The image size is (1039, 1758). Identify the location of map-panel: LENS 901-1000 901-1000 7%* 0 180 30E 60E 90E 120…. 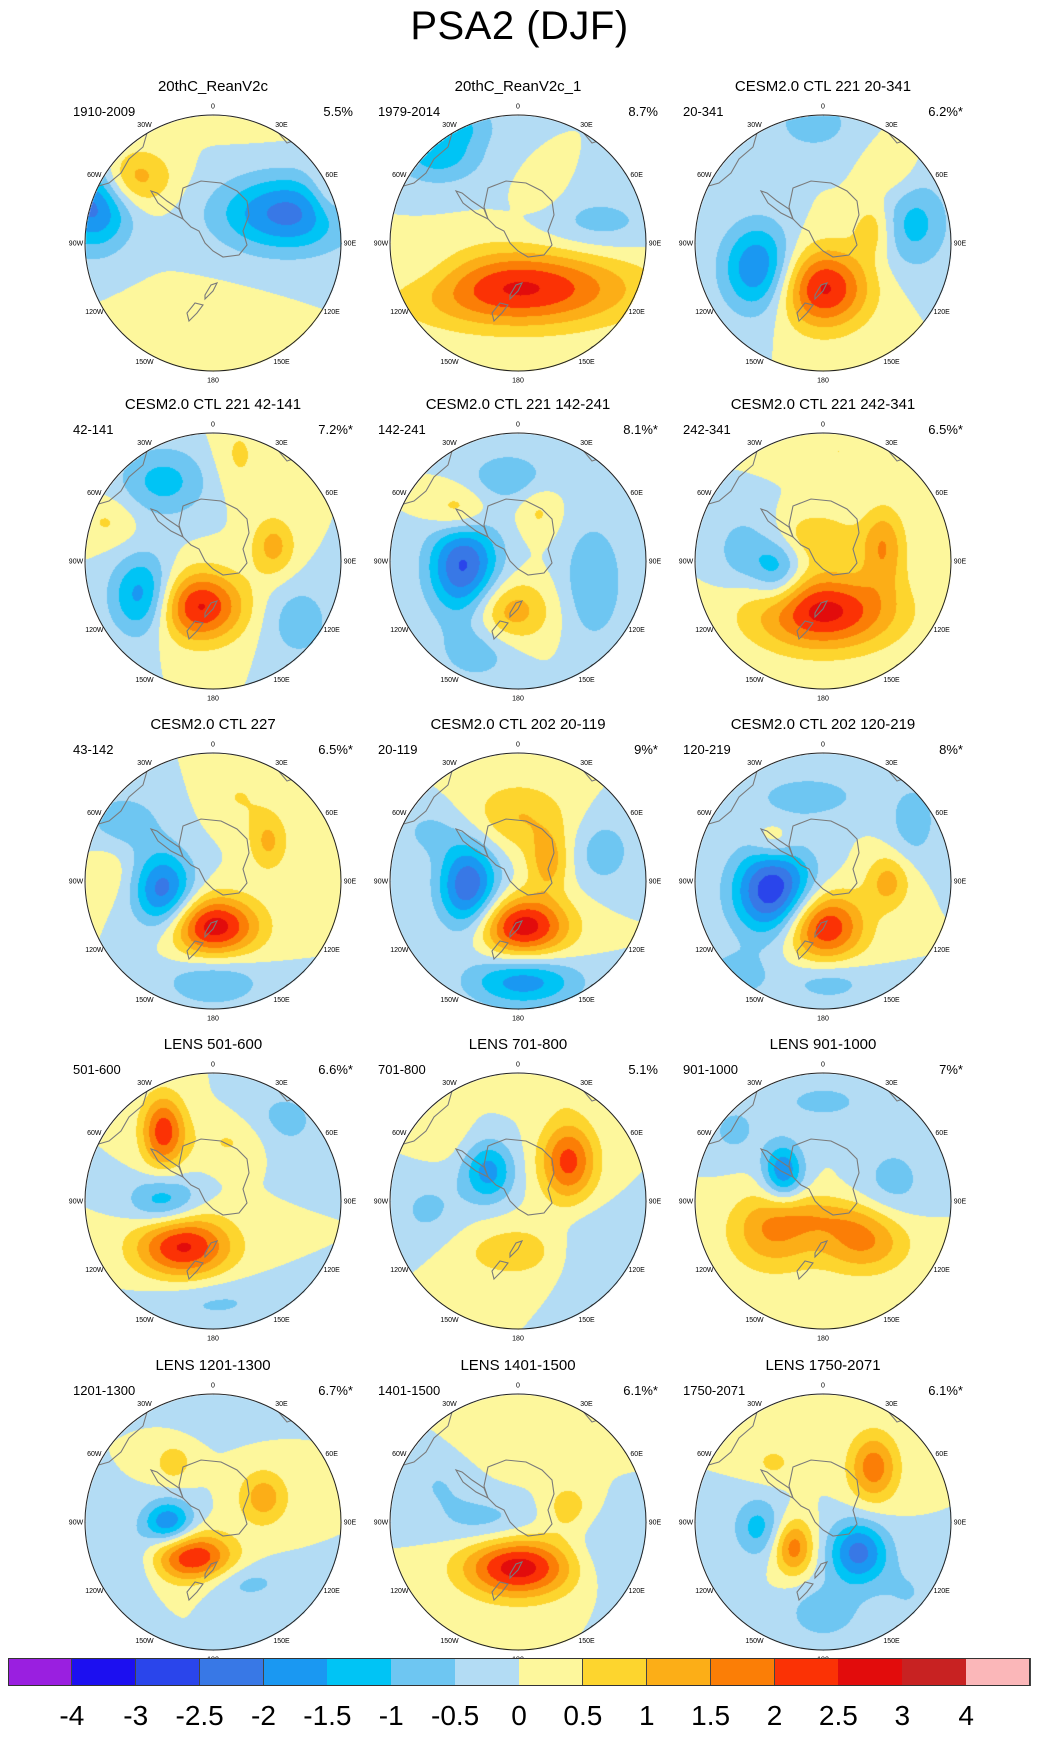
(823, 1189).